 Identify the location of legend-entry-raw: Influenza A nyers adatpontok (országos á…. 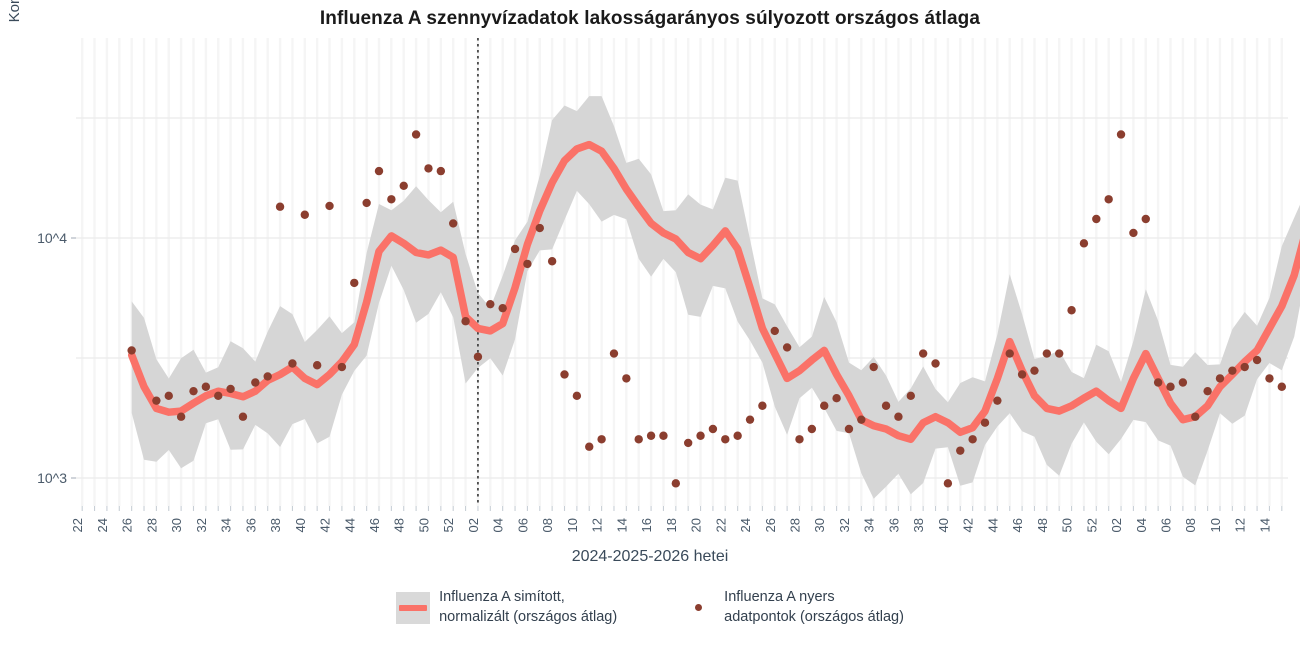
(792, 607).